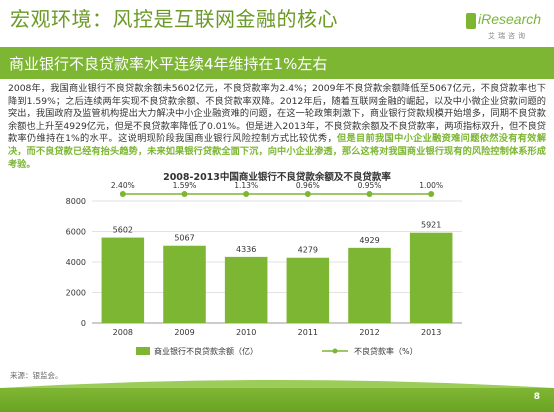 The width and height of the screenshot is (554, 412). Describe the element at coordinates (536, 397) in the screenshot. I see `page-number: 8` at that location.